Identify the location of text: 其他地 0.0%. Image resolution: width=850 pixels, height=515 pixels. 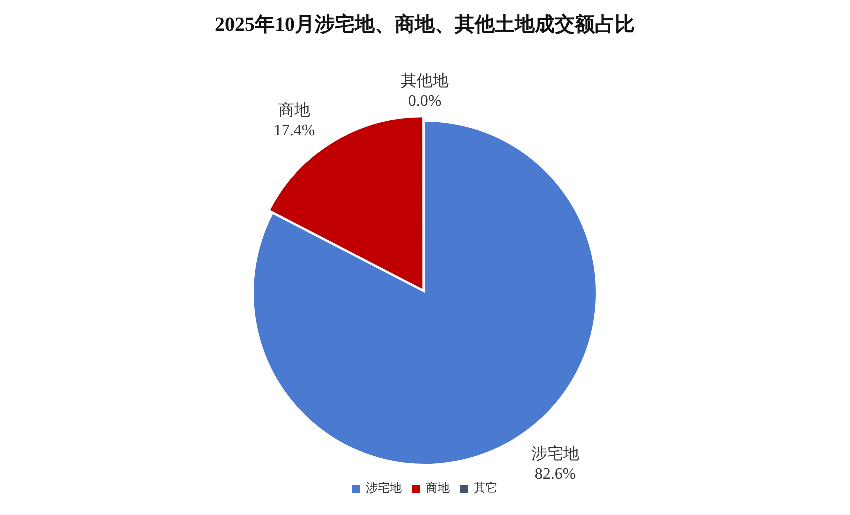
(425, 91).